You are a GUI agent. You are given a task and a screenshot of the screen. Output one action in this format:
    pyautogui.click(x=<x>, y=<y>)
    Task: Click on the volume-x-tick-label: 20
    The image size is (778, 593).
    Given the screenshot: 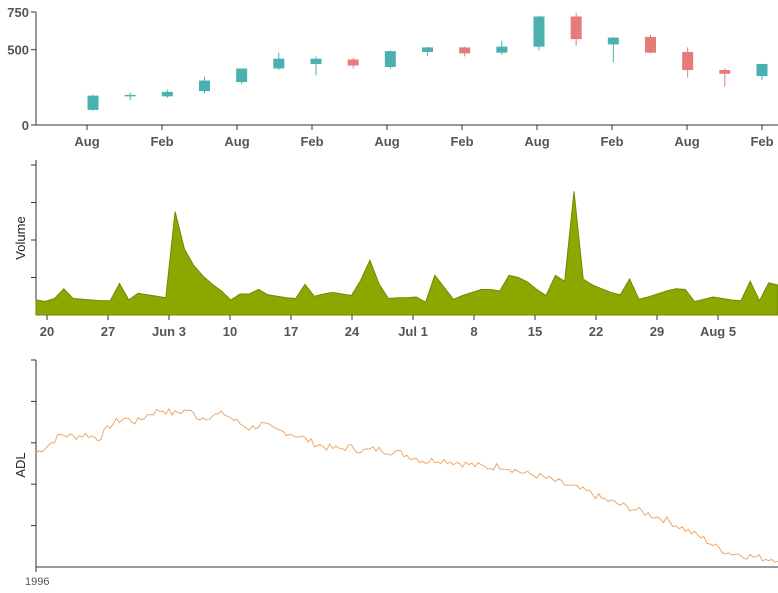 What is the action you would take?
    pyautogui.click(x=47, y=331)
    